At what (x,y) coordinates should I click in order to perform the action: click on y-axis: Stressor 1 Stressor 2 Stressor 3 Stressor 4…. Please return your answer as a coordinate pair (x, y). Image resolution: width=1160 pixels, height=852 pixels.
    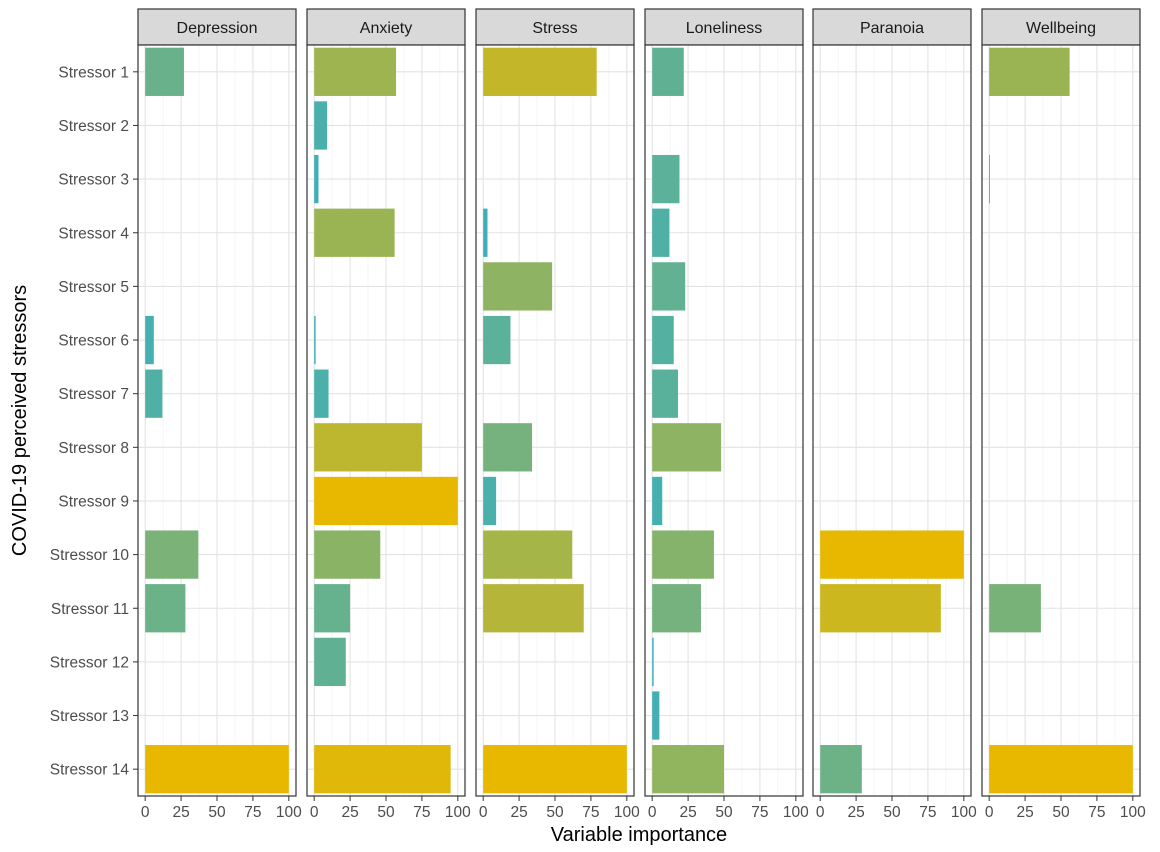
    Looking at the image, I should click on (94, 421).